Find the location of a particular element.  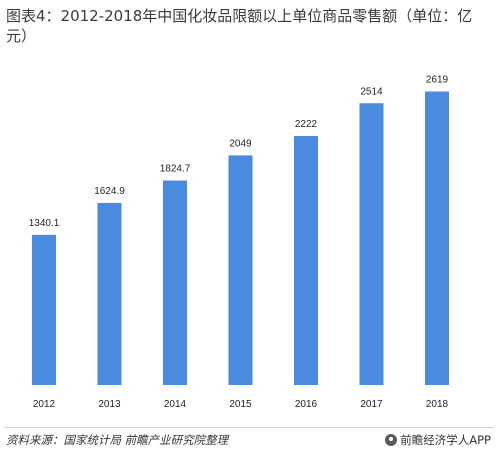

source-note: 资料来源：国家统计局 前瞻产业研究院整理 is located at coordinates (117, 440).